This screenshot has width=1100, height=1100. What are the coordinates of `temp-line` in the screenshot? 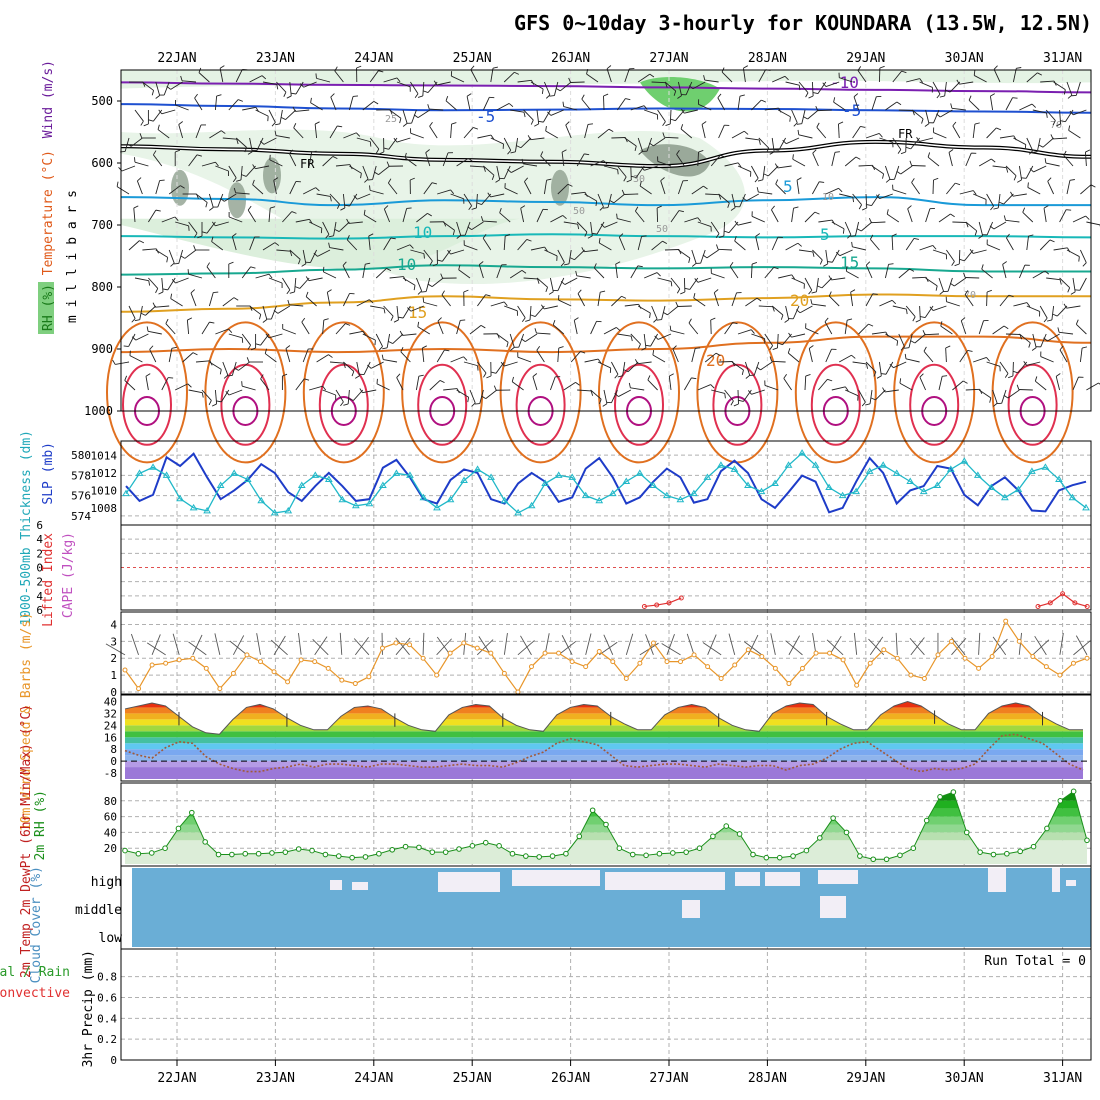 It's located at (603, 717).